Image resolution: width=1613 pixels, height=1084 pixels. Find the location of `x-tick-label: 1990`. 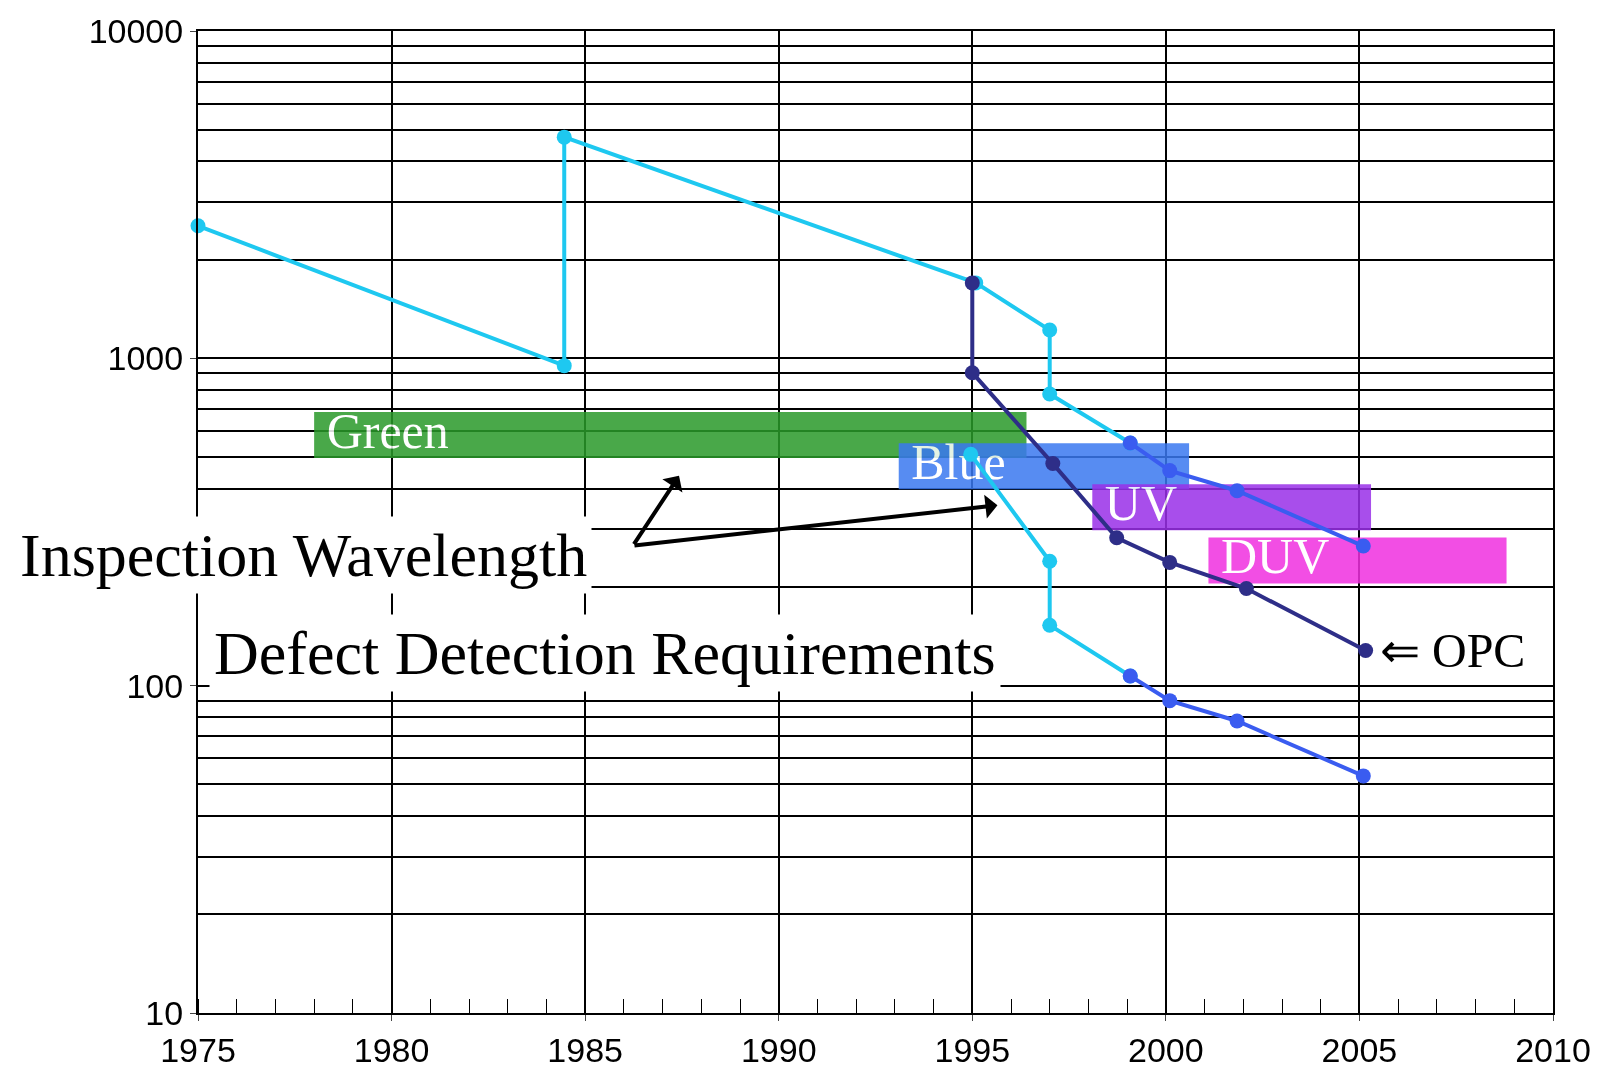

x-tick-label: 1990 is located at coordinates (778, 1049).